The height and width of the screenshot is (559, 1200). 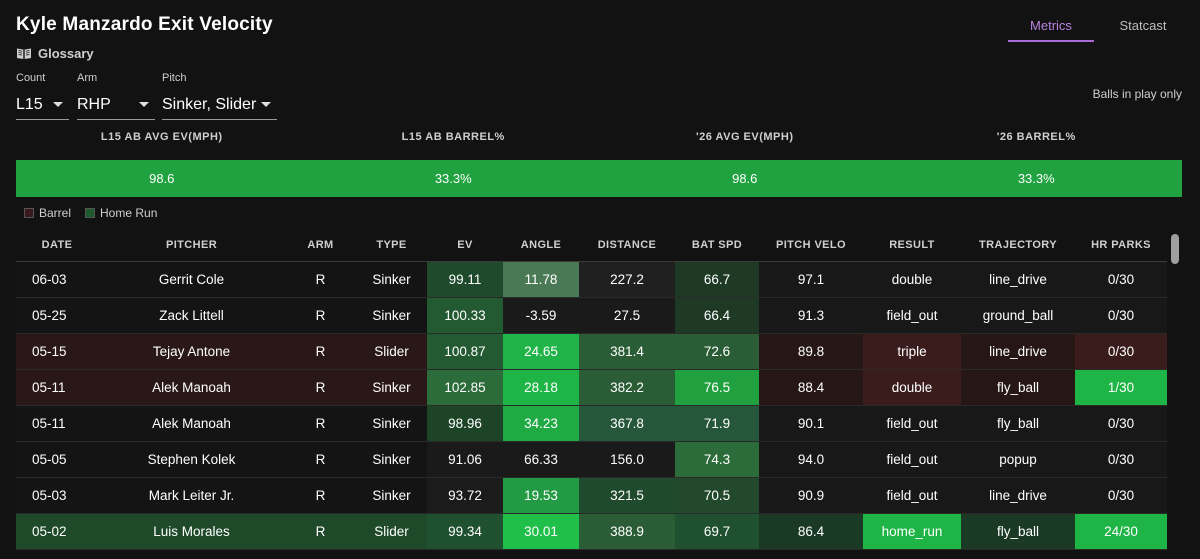 I want to click on summary-value-26-ev: 98.6, so click(x=745, y=178).